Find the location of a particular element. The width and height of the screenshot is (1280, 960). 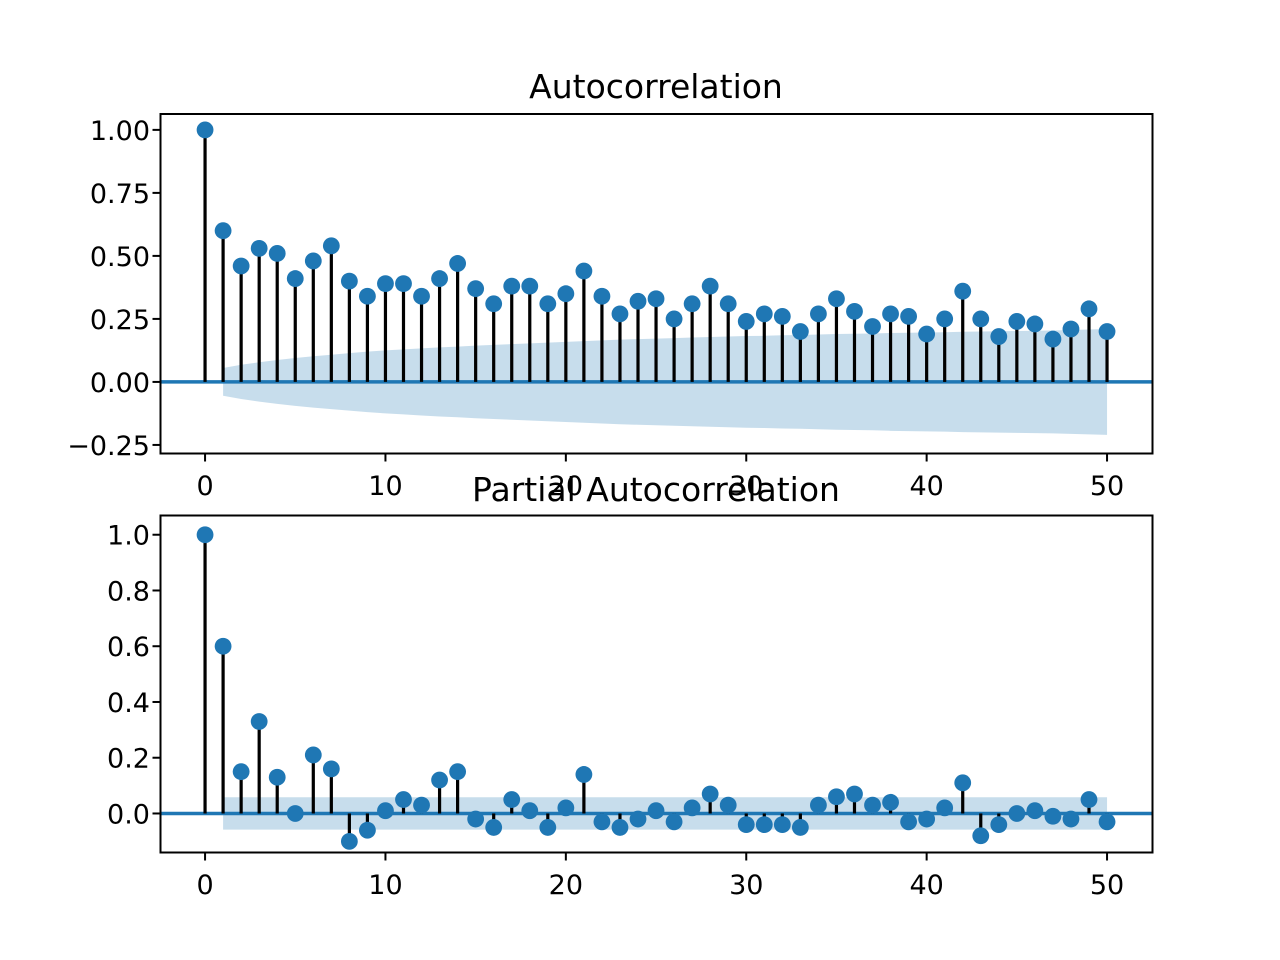

y-tick-label: 0.25 is located at coordinates (120, 320).